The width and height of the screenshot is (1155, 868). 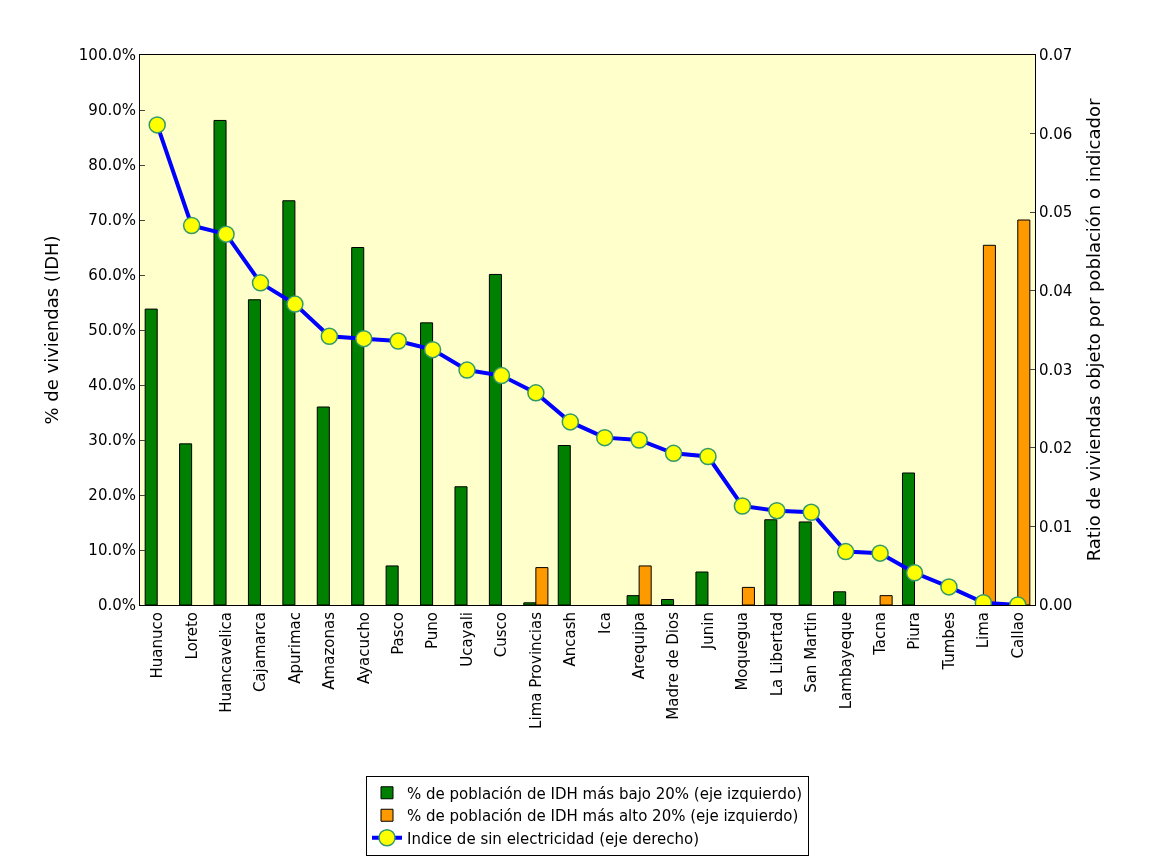 I want to click on x-tick-label: Callao, so click(x=1017, y=635).